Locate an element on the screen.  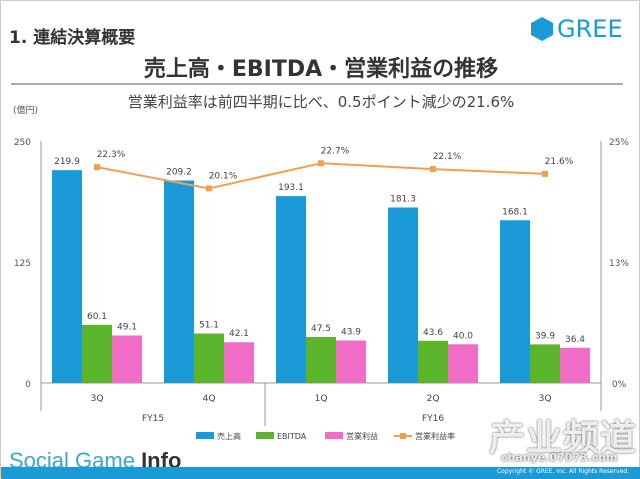
left-tick: 0 is located at coordinates (28, 385).